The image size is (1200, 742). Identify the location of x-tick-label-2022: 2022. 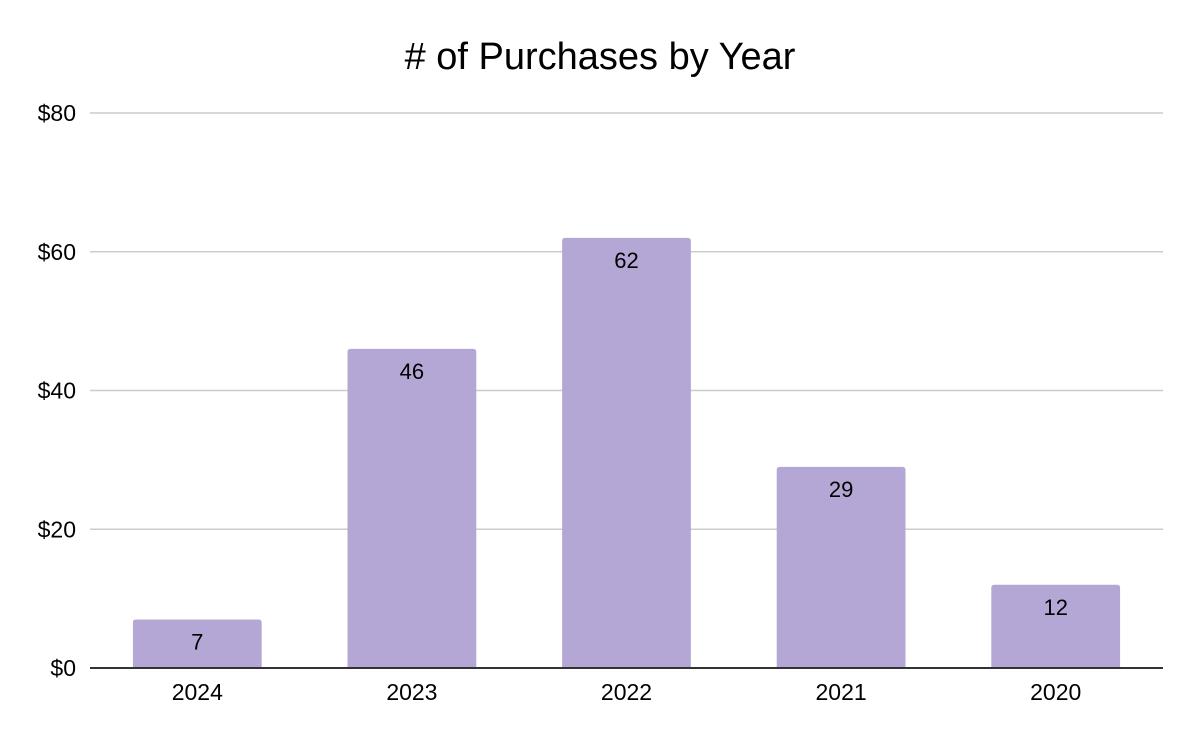
(626, 692).